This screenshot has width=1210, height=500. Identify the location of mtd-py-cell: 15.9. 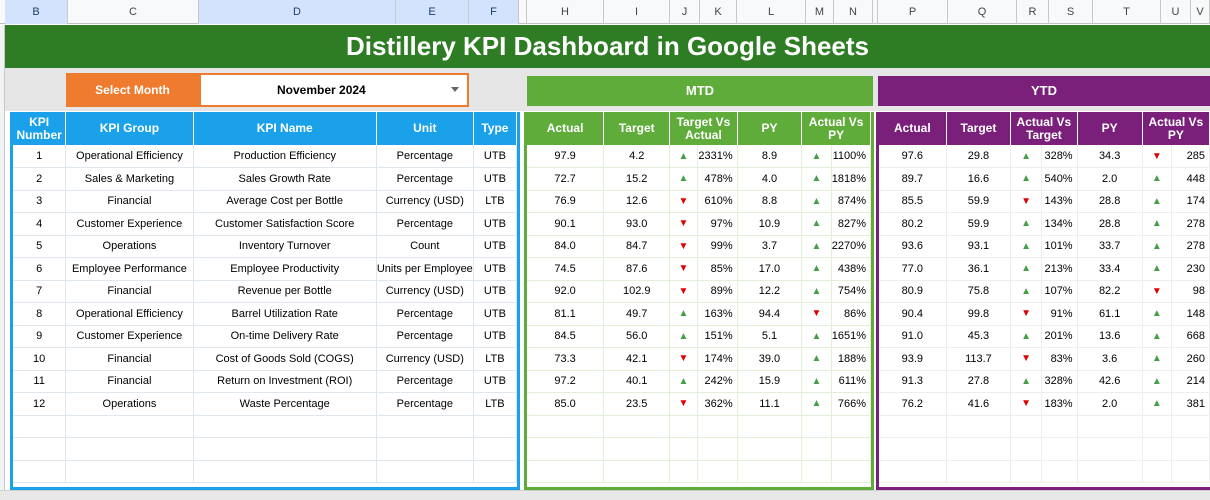
(770, 381).